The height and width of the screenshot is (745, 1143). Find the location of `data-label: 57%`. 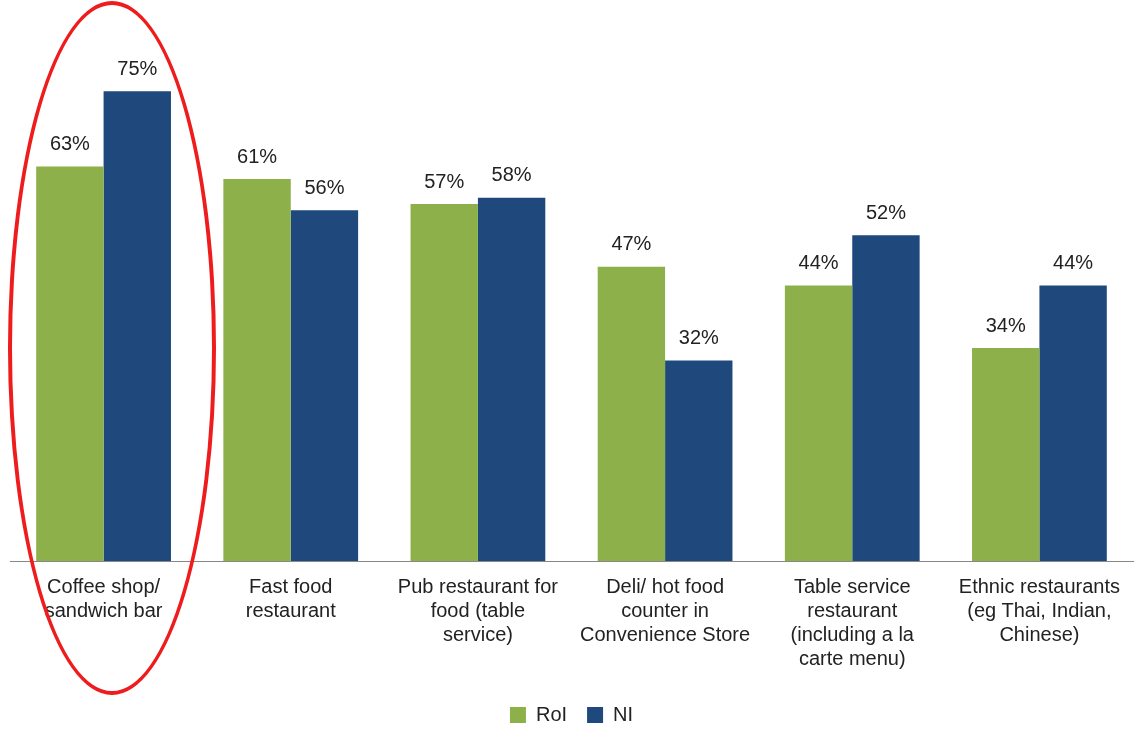

data-label: 57% is located at coordinates (444, 180).